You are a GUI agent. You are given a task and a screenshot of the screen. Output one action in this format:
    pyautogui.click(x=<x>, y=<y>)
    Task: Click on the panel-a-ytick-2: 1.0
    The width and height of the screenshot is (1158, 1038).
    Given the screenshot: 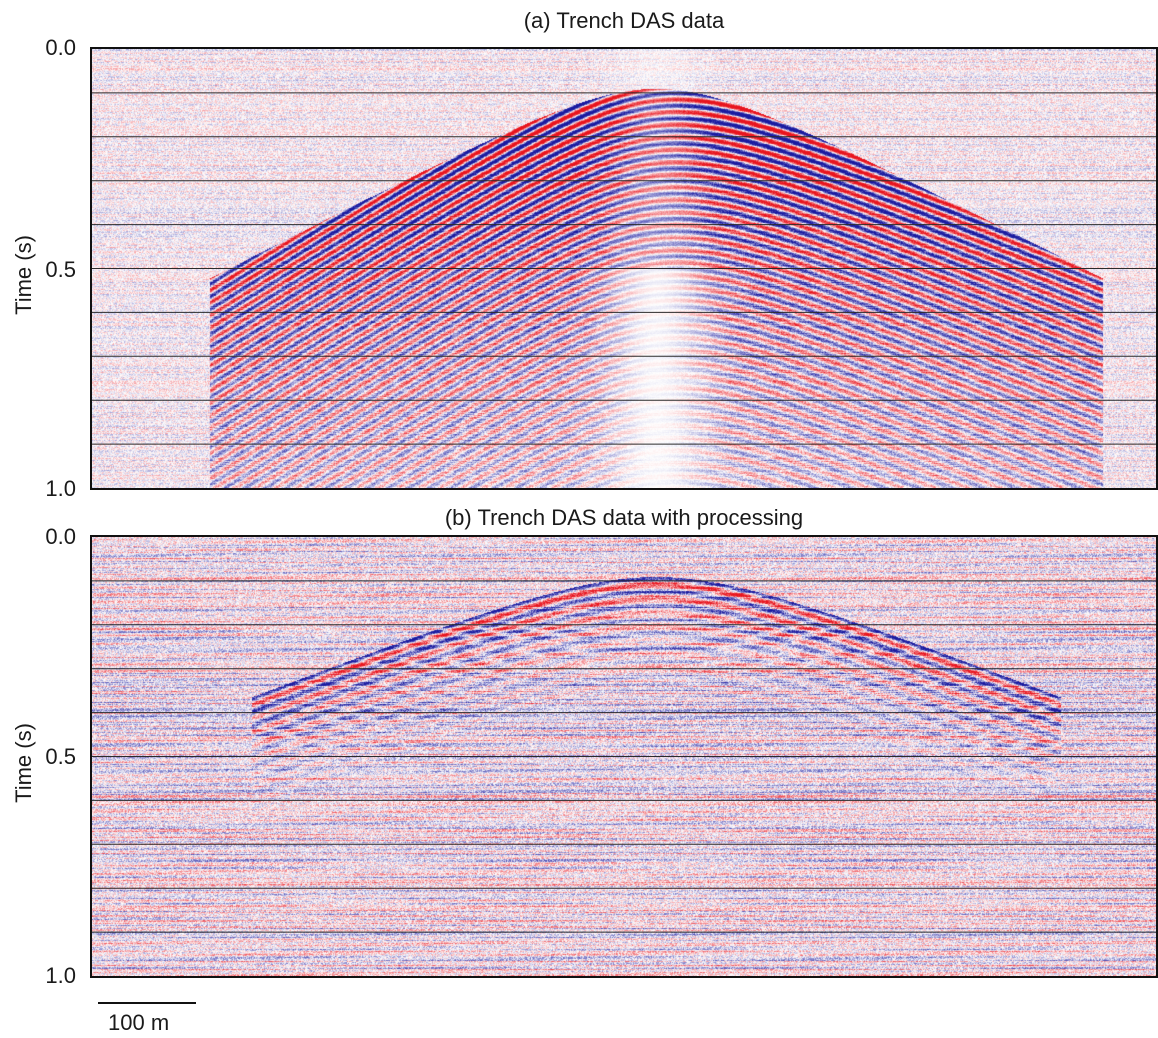 What is the action you would take?
    pyautogui.click(x=60, y=488)
    